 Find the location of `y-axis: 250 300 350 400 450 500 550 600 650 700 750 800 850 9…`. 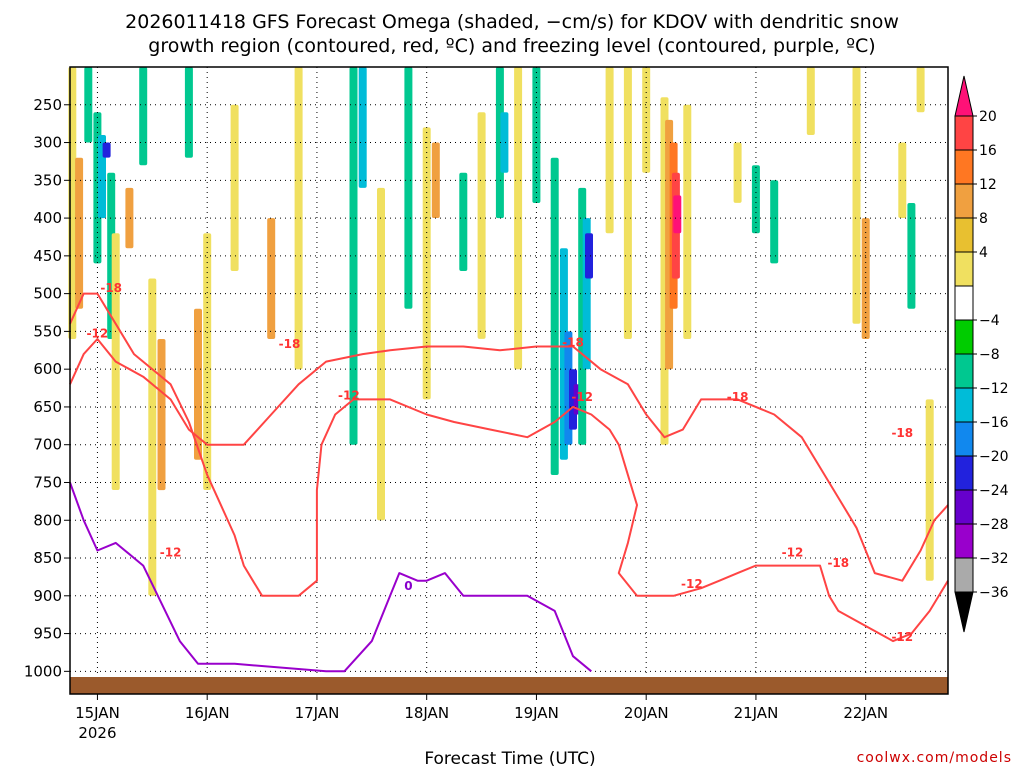

y-axis: 250 300 350 400 450 500 550 600 650 700 750 800 850 9… is located at coordinates (47, 388).